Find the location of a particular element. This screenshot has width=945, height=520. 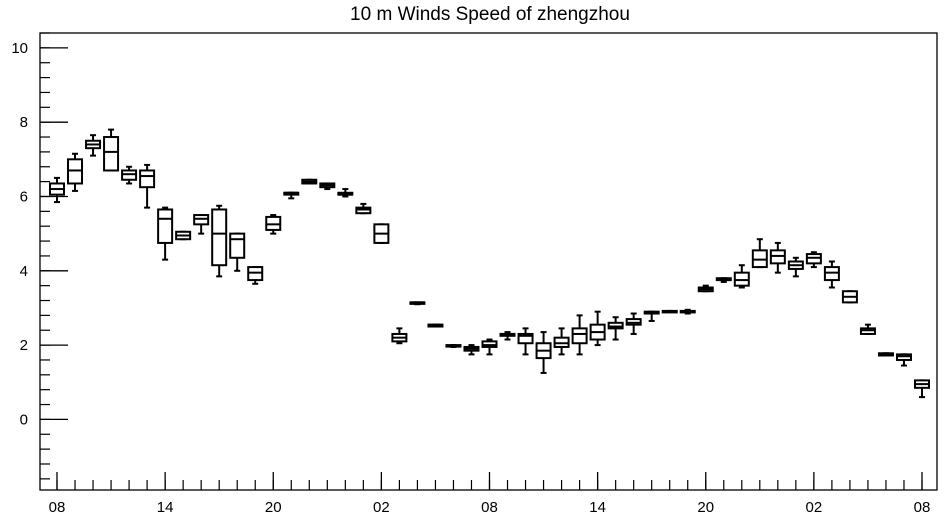

chart-title: 10 m Winds Speed of zhengzhou is located at coordinates (490, 14).